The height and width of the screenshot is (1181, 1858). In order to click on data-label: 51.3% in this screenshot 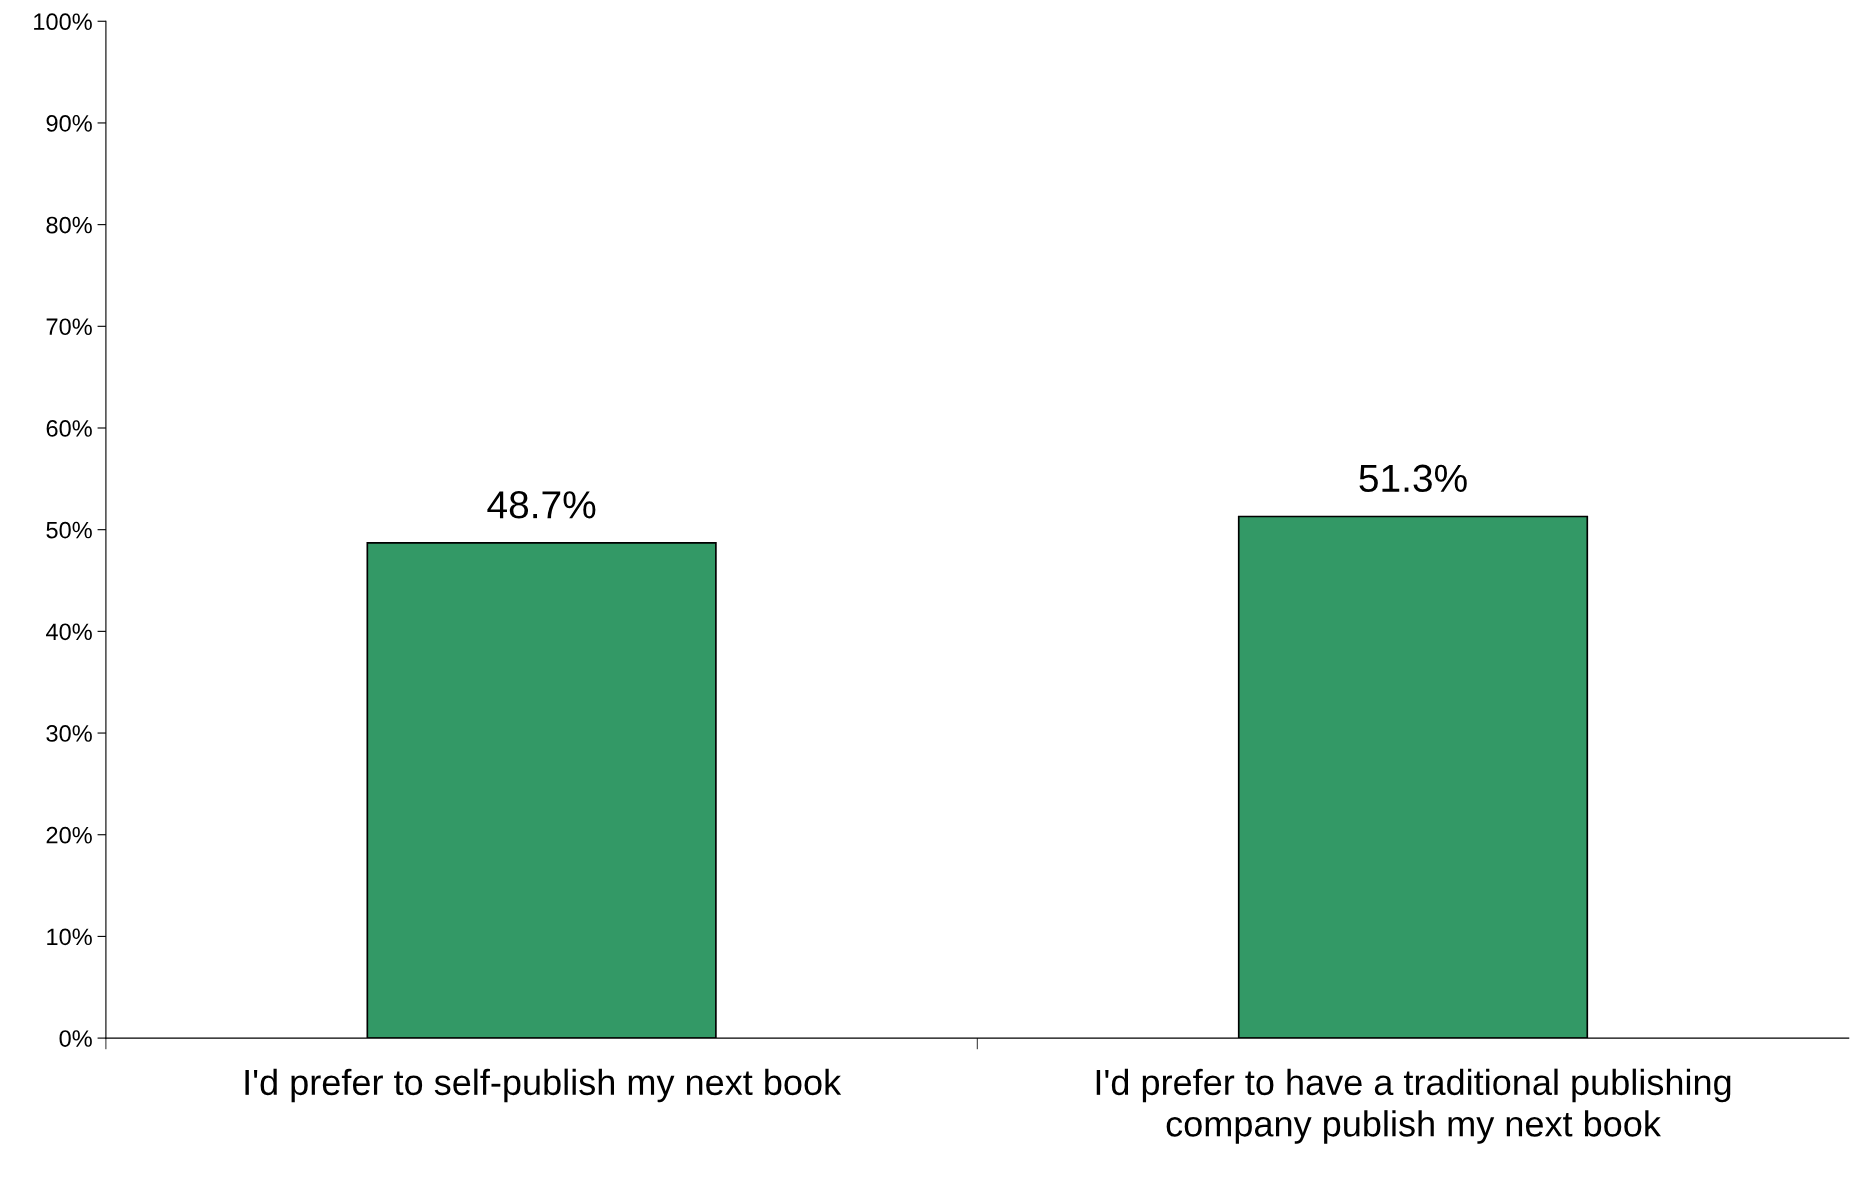, I will do `click(1413, 478)`.